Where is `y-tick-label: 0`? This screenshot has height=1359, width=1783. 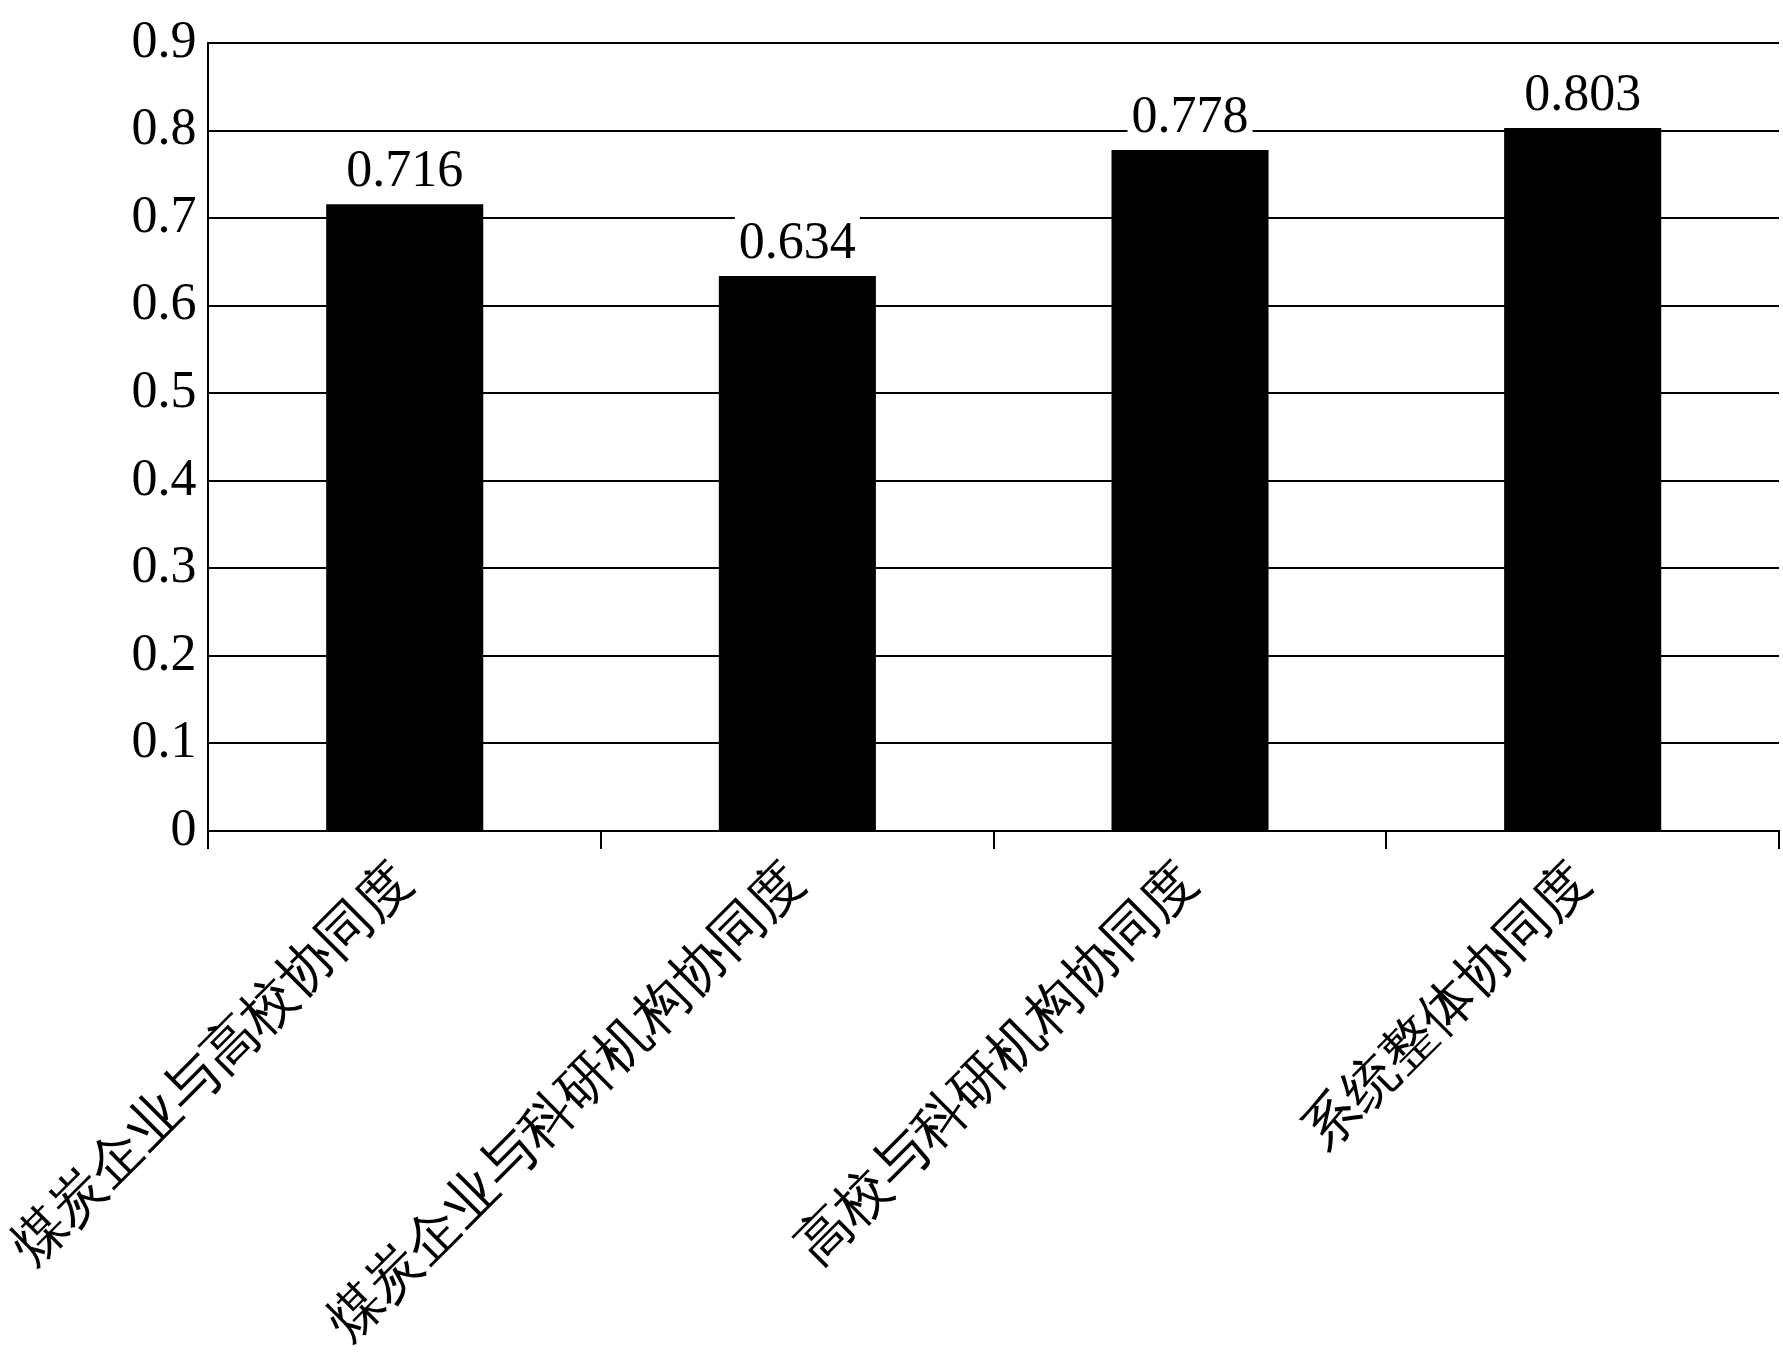 y-tick-label: 0 is located at coordinates (183, 827).